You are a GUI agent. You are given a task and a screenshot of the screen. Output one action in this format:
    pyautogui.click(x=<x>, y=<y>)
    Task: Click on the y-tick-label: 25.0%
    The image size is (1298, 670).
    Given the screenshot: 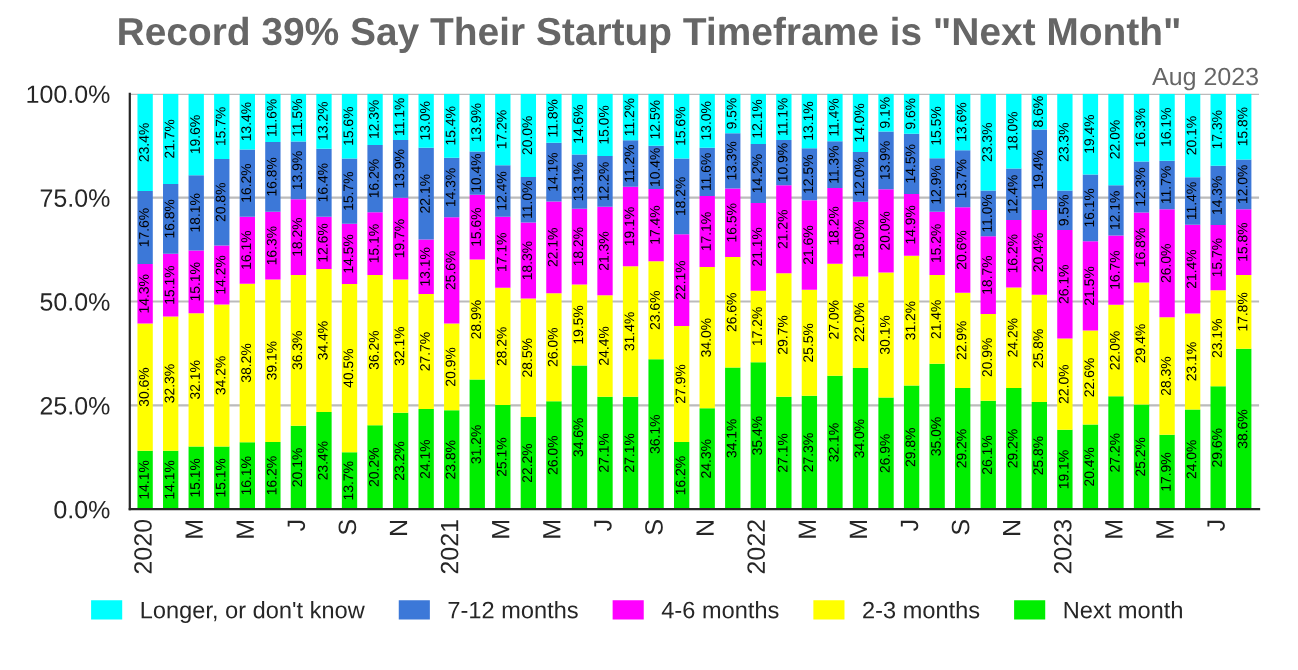 What is the action you would take?
    pyautogui.click(x=75, y=405)
    